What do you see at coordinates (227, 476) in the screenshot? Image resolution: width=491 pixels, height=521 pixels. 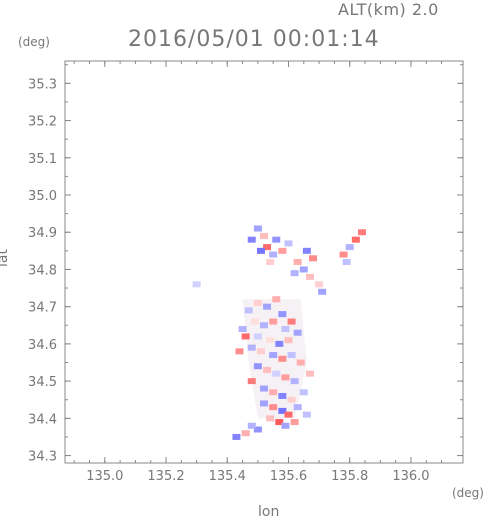 I see `x-tick-label: 135.4` at bounding box center [227, 476].